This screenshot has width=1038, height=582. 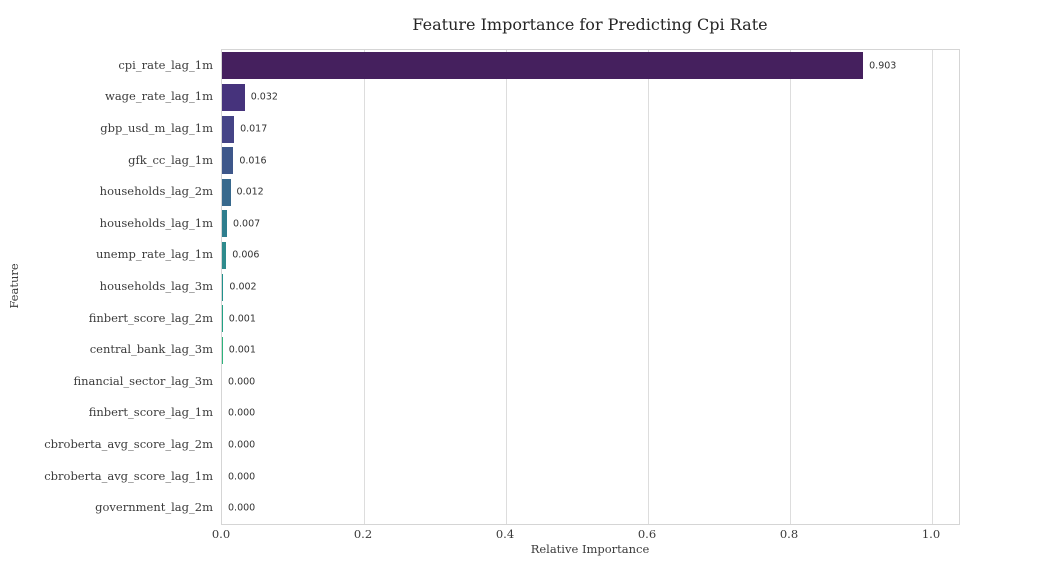 I want to click on y-tick-label-finbert_score_lag_2m: finbert_score_lag_2m, so click(x=150, y=317).